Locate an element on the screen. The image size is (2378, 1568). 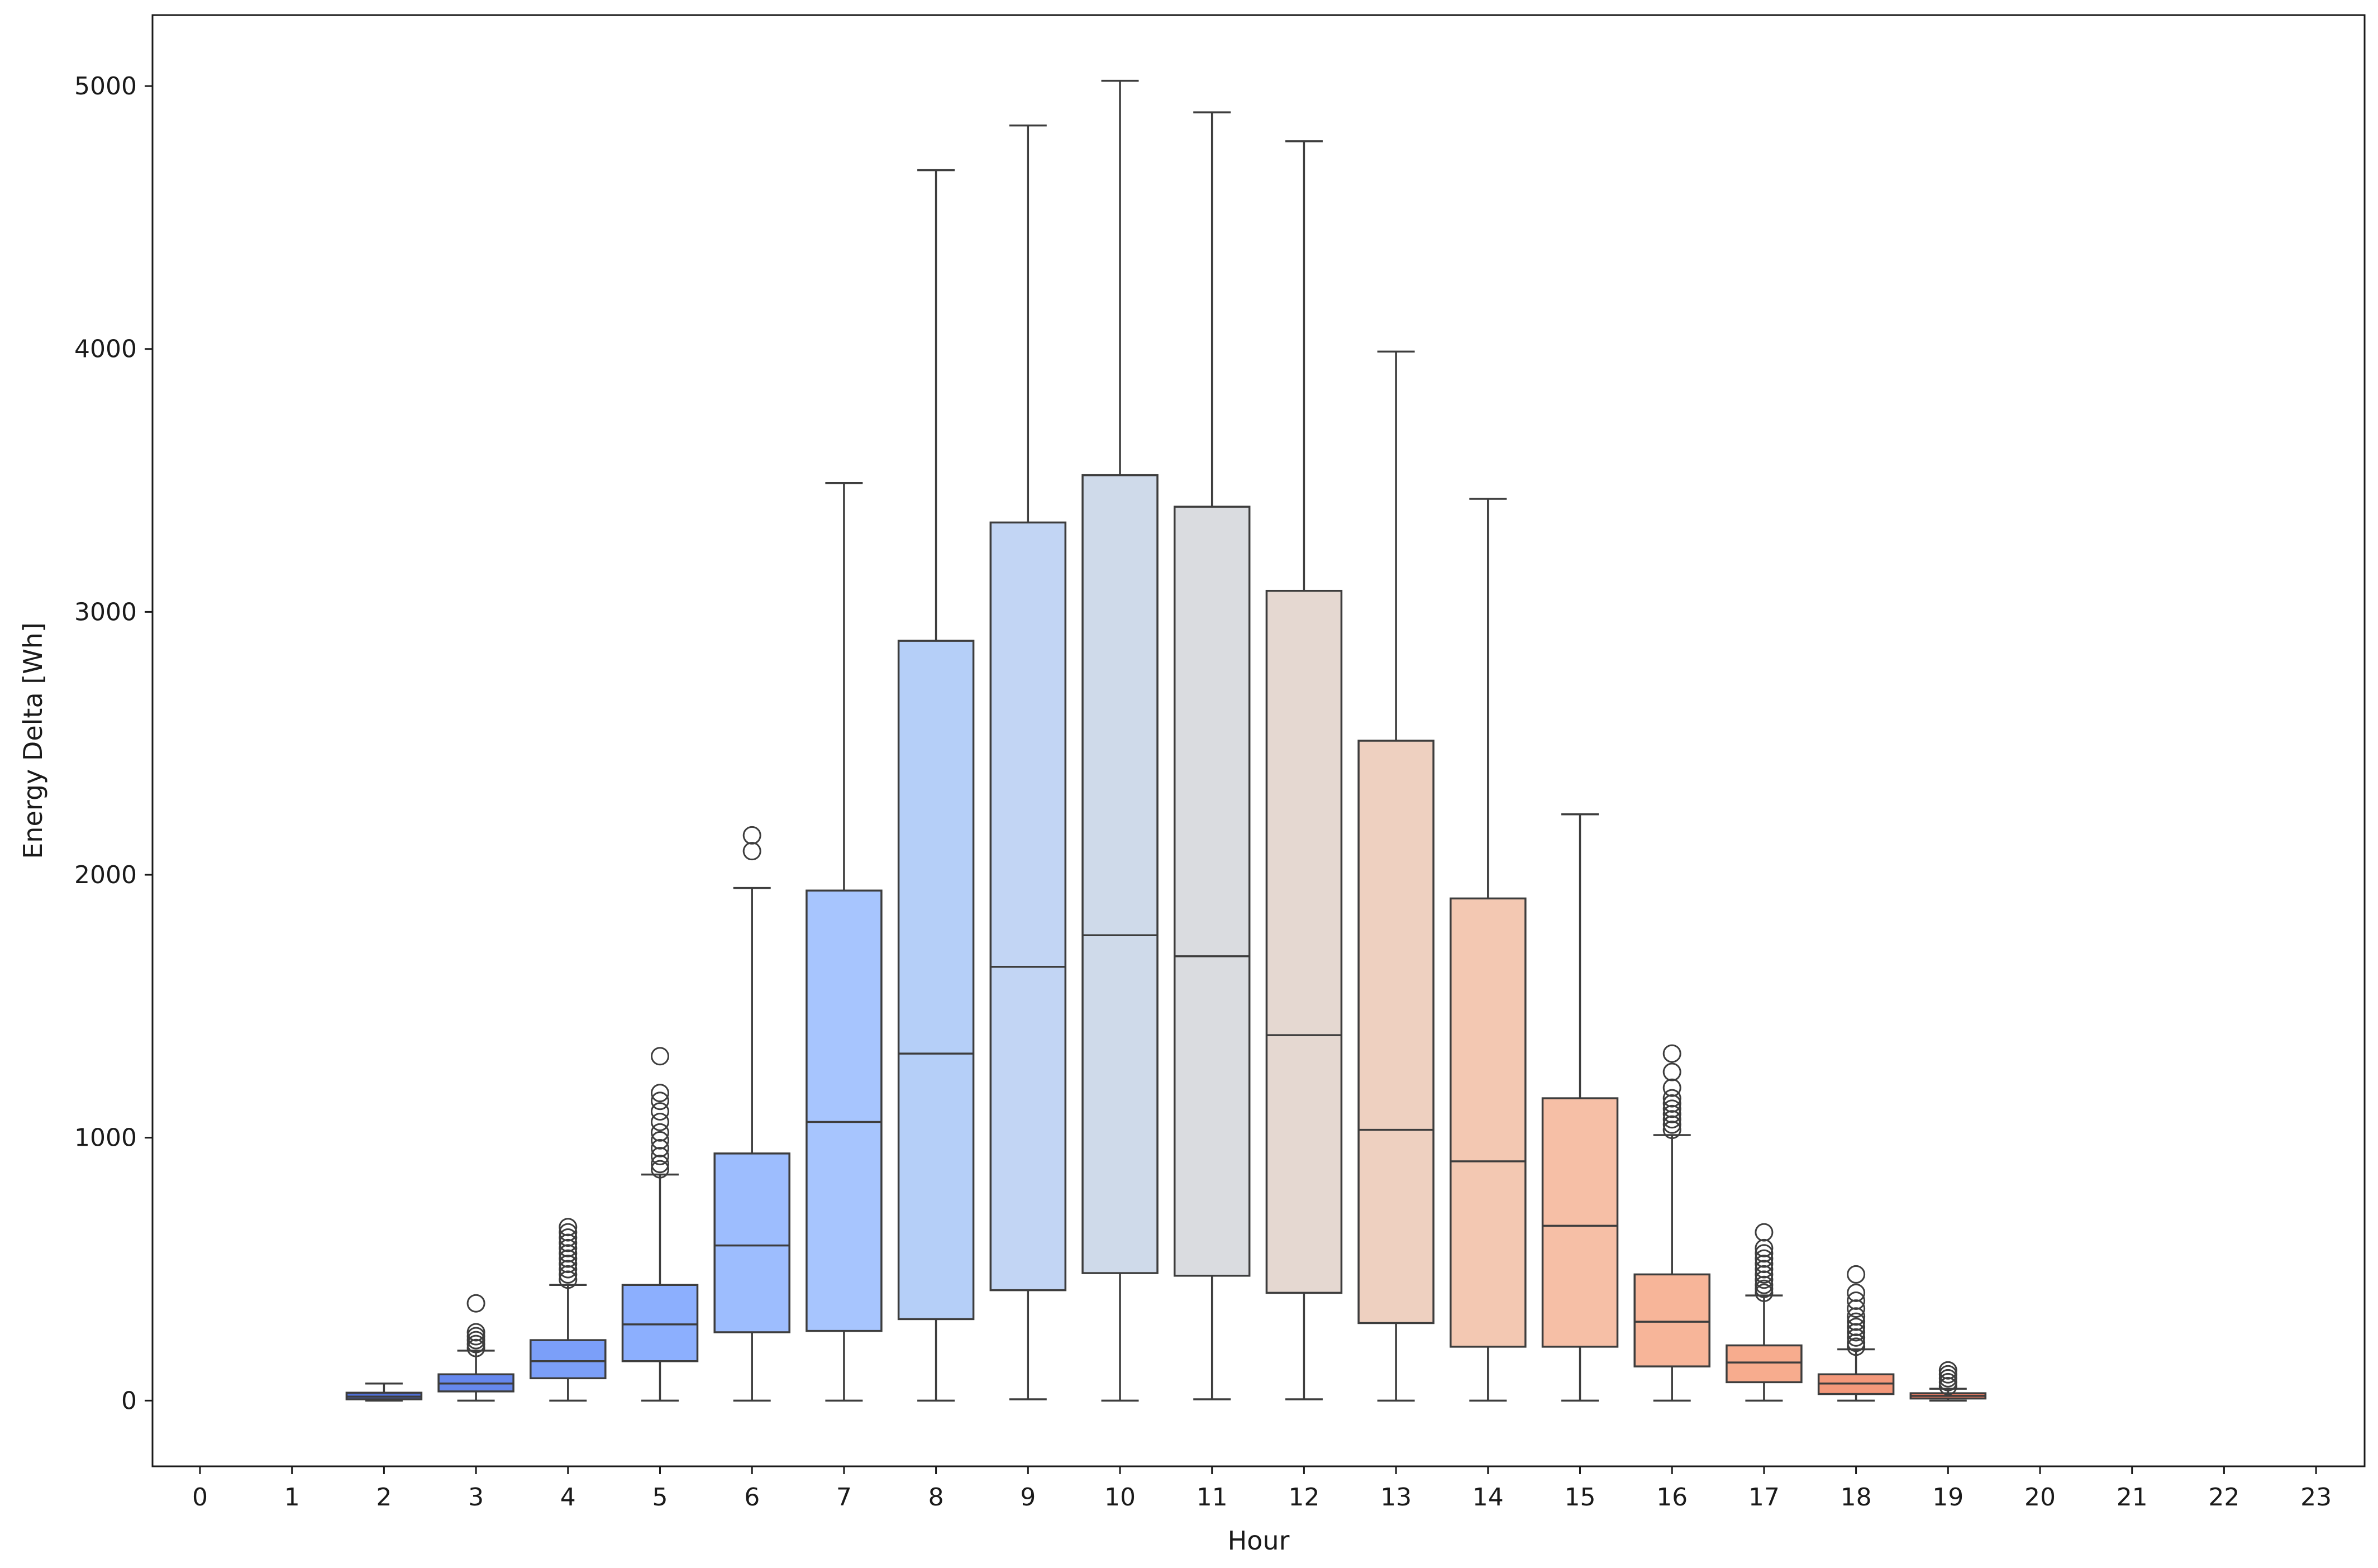
x-tick-label: 10 is located at coordinates (1120, 1497).